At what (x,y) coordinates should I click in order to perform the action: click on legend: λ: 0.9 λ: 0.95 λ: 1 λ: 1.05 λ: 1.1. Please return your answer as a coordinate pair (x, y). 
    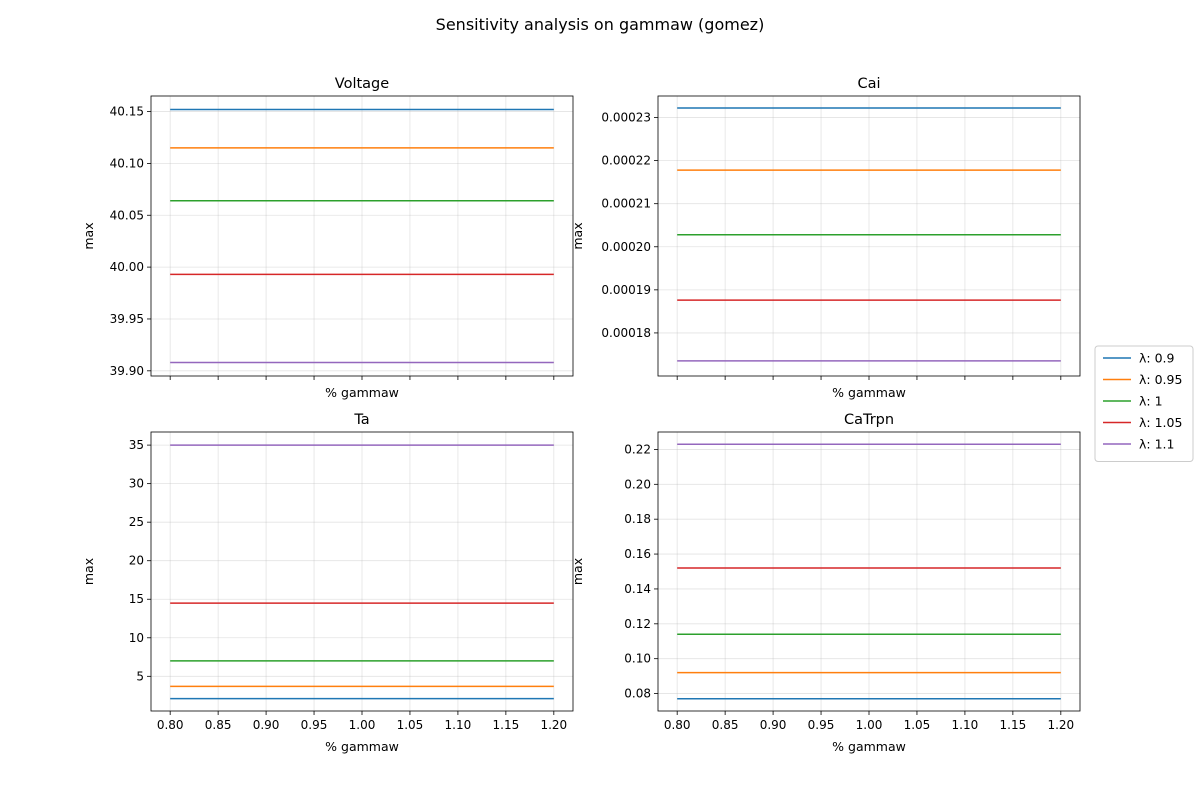
    Looking at the image, I should click on (1144, 403).